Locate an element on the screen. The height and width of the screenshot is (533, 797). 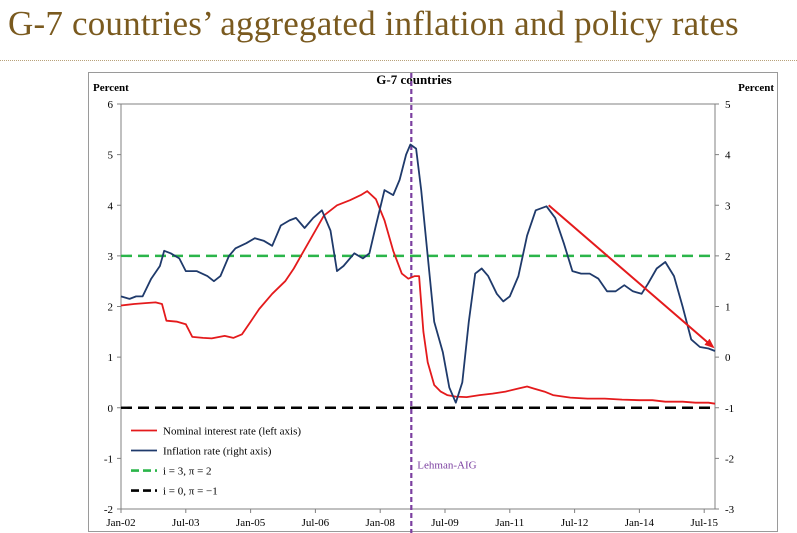
left-tick-label: -1 is located at coordinates (108, 459).